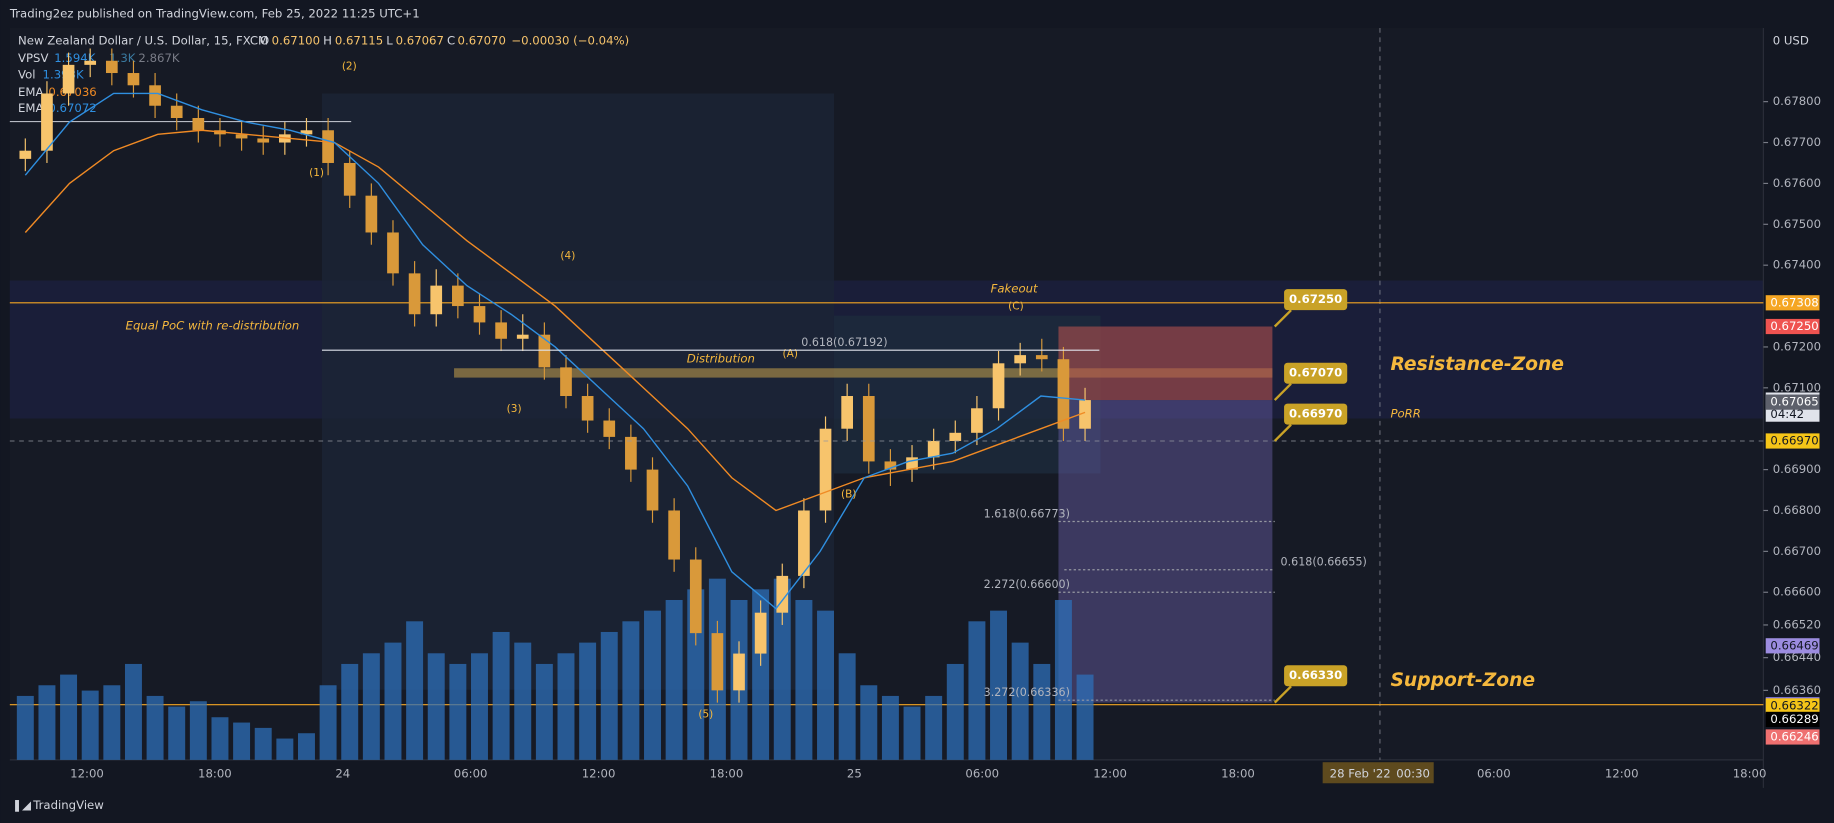 Image resolution: width=1834 pixels, height=823 pixels. What do you see at coordinates (1360, 773) in the screenshot?
I see `crosshair-date: 28 Feb '22` at bounding box center [1360, 773].